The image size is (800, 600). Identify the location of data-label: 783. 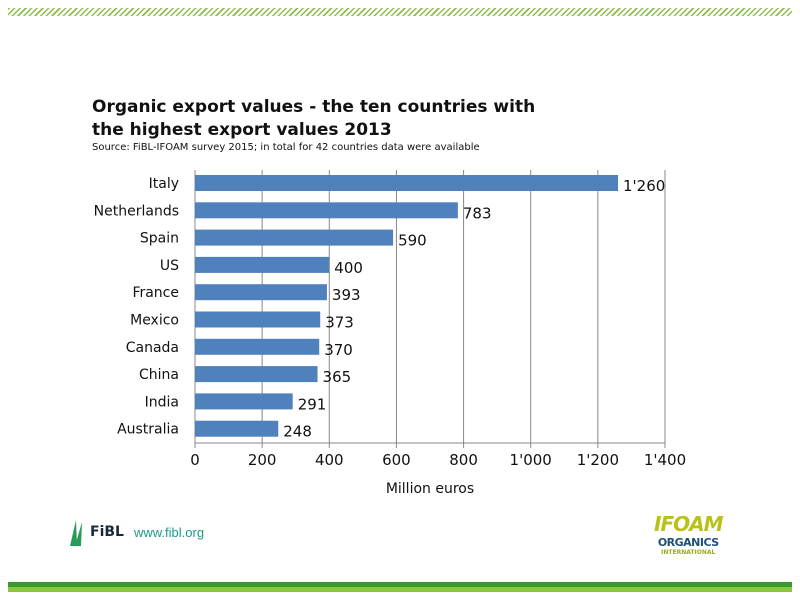
(477, 213).